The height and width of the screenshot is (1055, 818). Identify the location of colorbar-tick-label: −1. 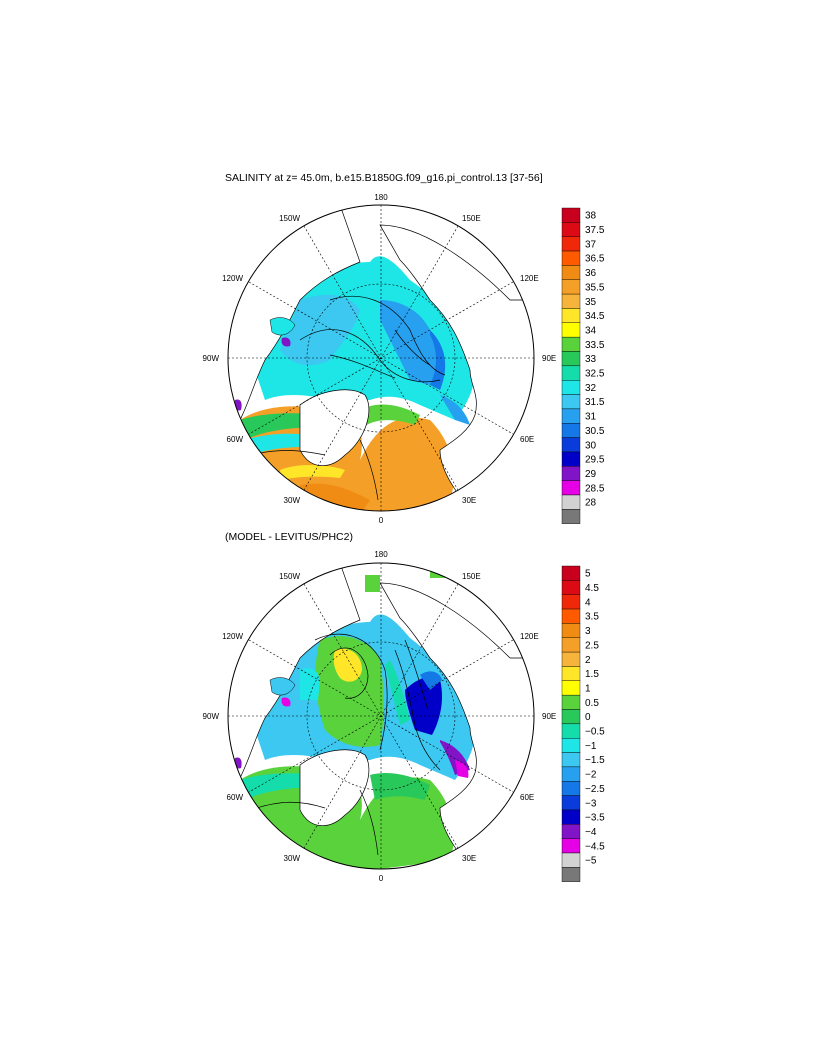
(591, 746).